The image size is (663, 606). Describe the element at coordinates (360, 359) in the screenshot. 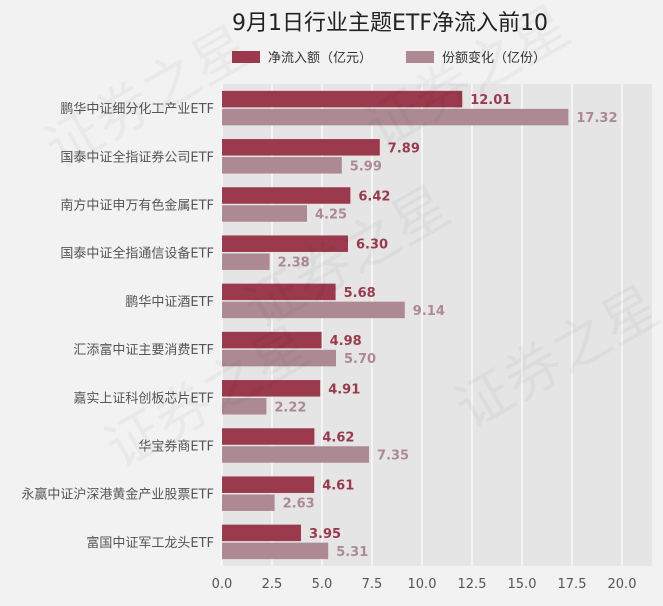

I see `share-change-value-label: 5.70` at that location.